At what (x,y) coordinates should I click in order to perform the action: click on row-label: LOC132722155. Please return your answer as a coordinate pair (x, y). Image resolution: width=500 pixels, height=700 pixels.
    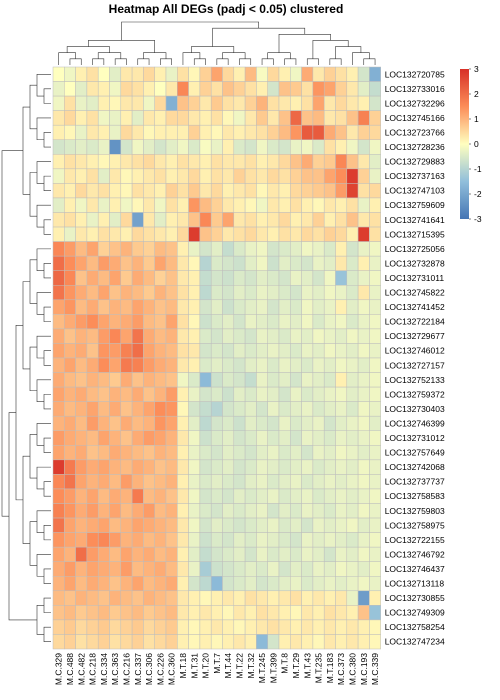
    Looking at the image, I should click on (415, 540).